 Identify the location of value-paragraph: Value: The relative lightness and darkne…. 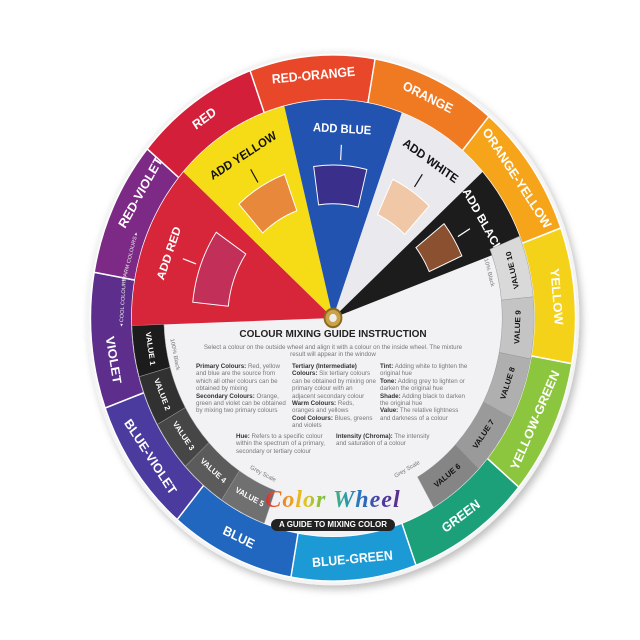
(425, 414).